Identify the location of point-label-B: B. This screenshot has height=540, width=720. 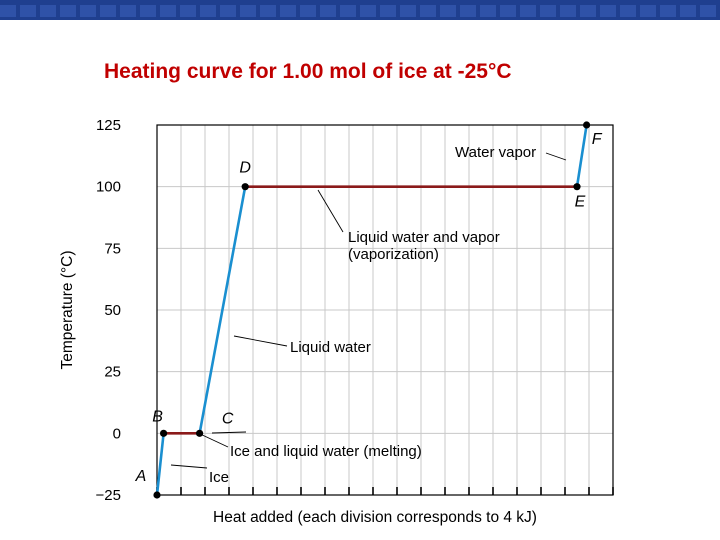
(157, 416).